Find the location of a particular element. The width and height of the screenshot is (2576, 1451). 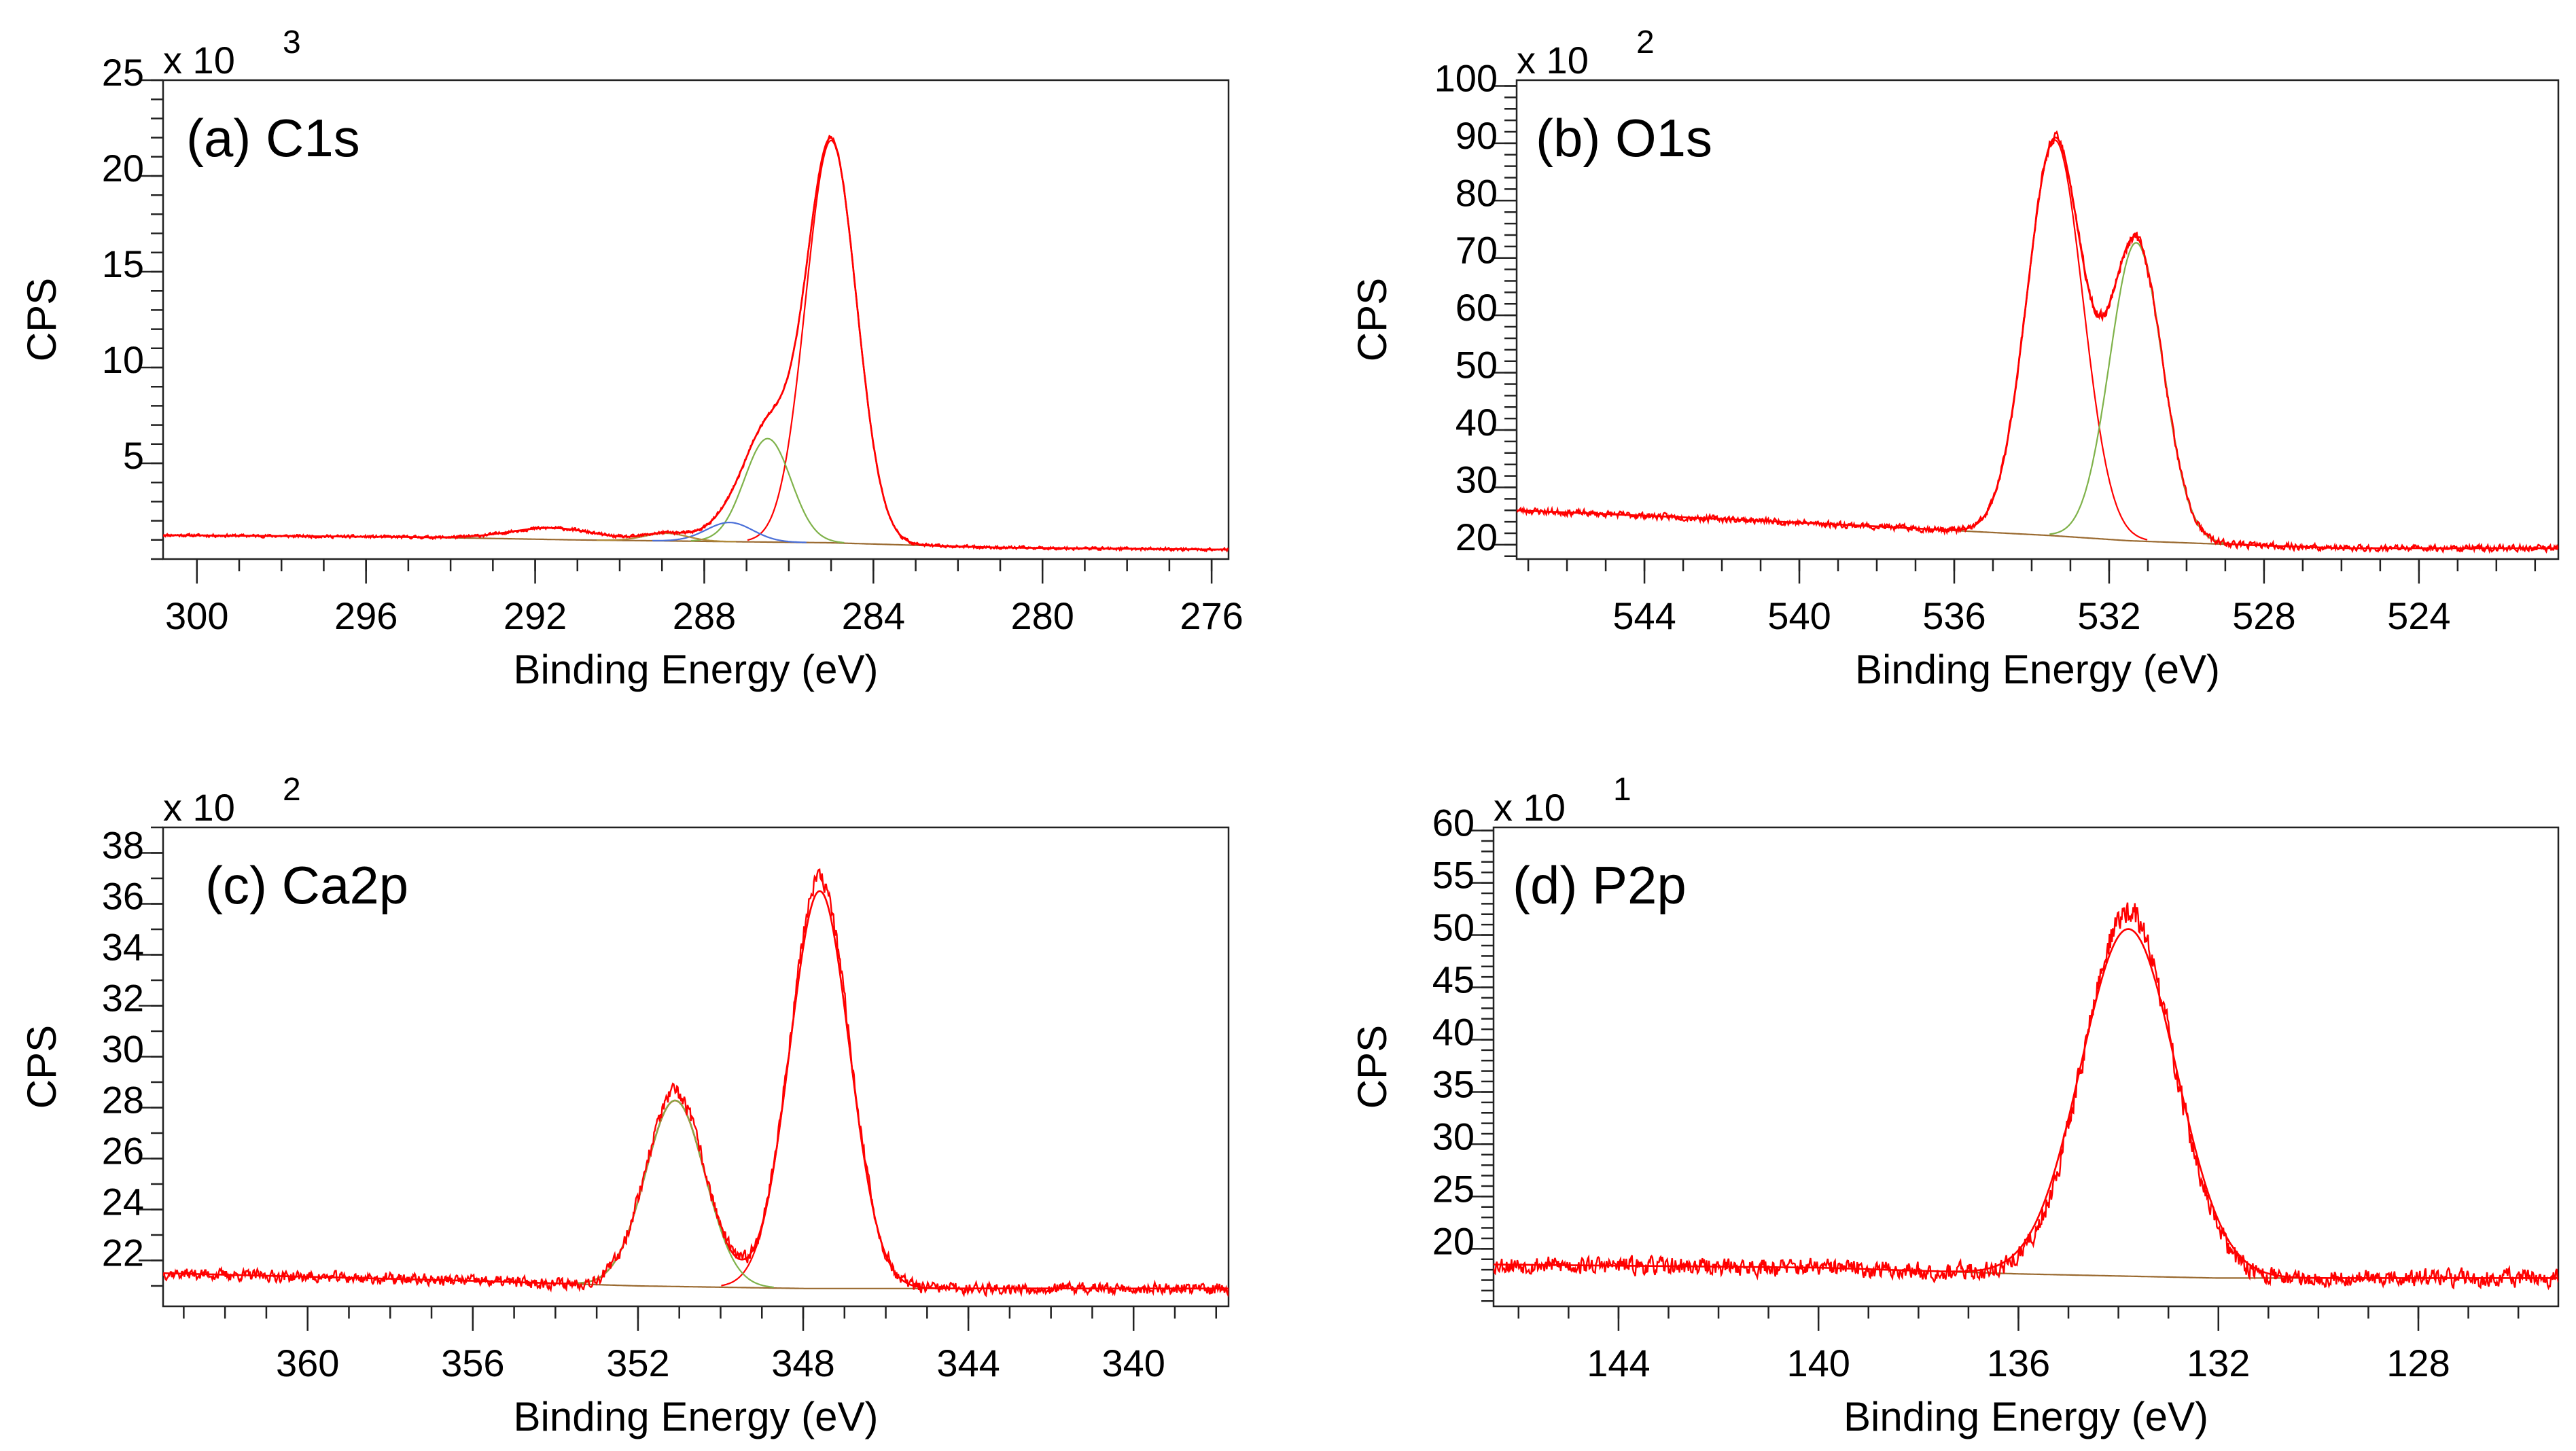

x-tick-label: 280 is located at coordinates (1042, 615).